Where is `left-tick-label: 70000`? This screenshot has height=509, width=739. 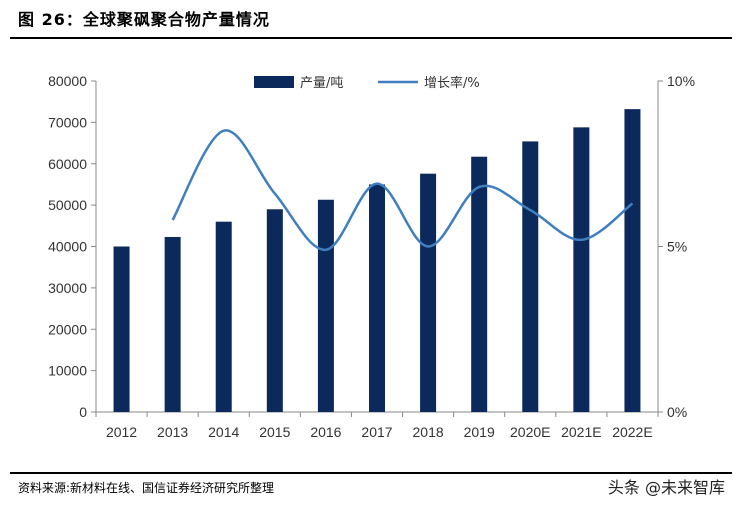 left-tick-label: 70000 is located at coordinates (67, 122).